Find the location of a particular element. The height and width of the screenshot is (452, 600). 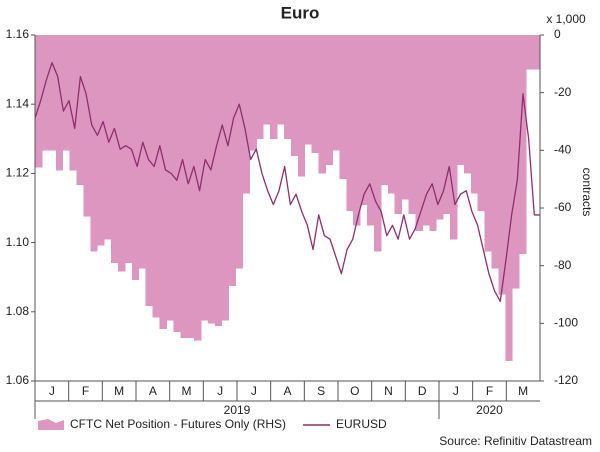

year-label: 2019 is located at coordinates (237, 410).